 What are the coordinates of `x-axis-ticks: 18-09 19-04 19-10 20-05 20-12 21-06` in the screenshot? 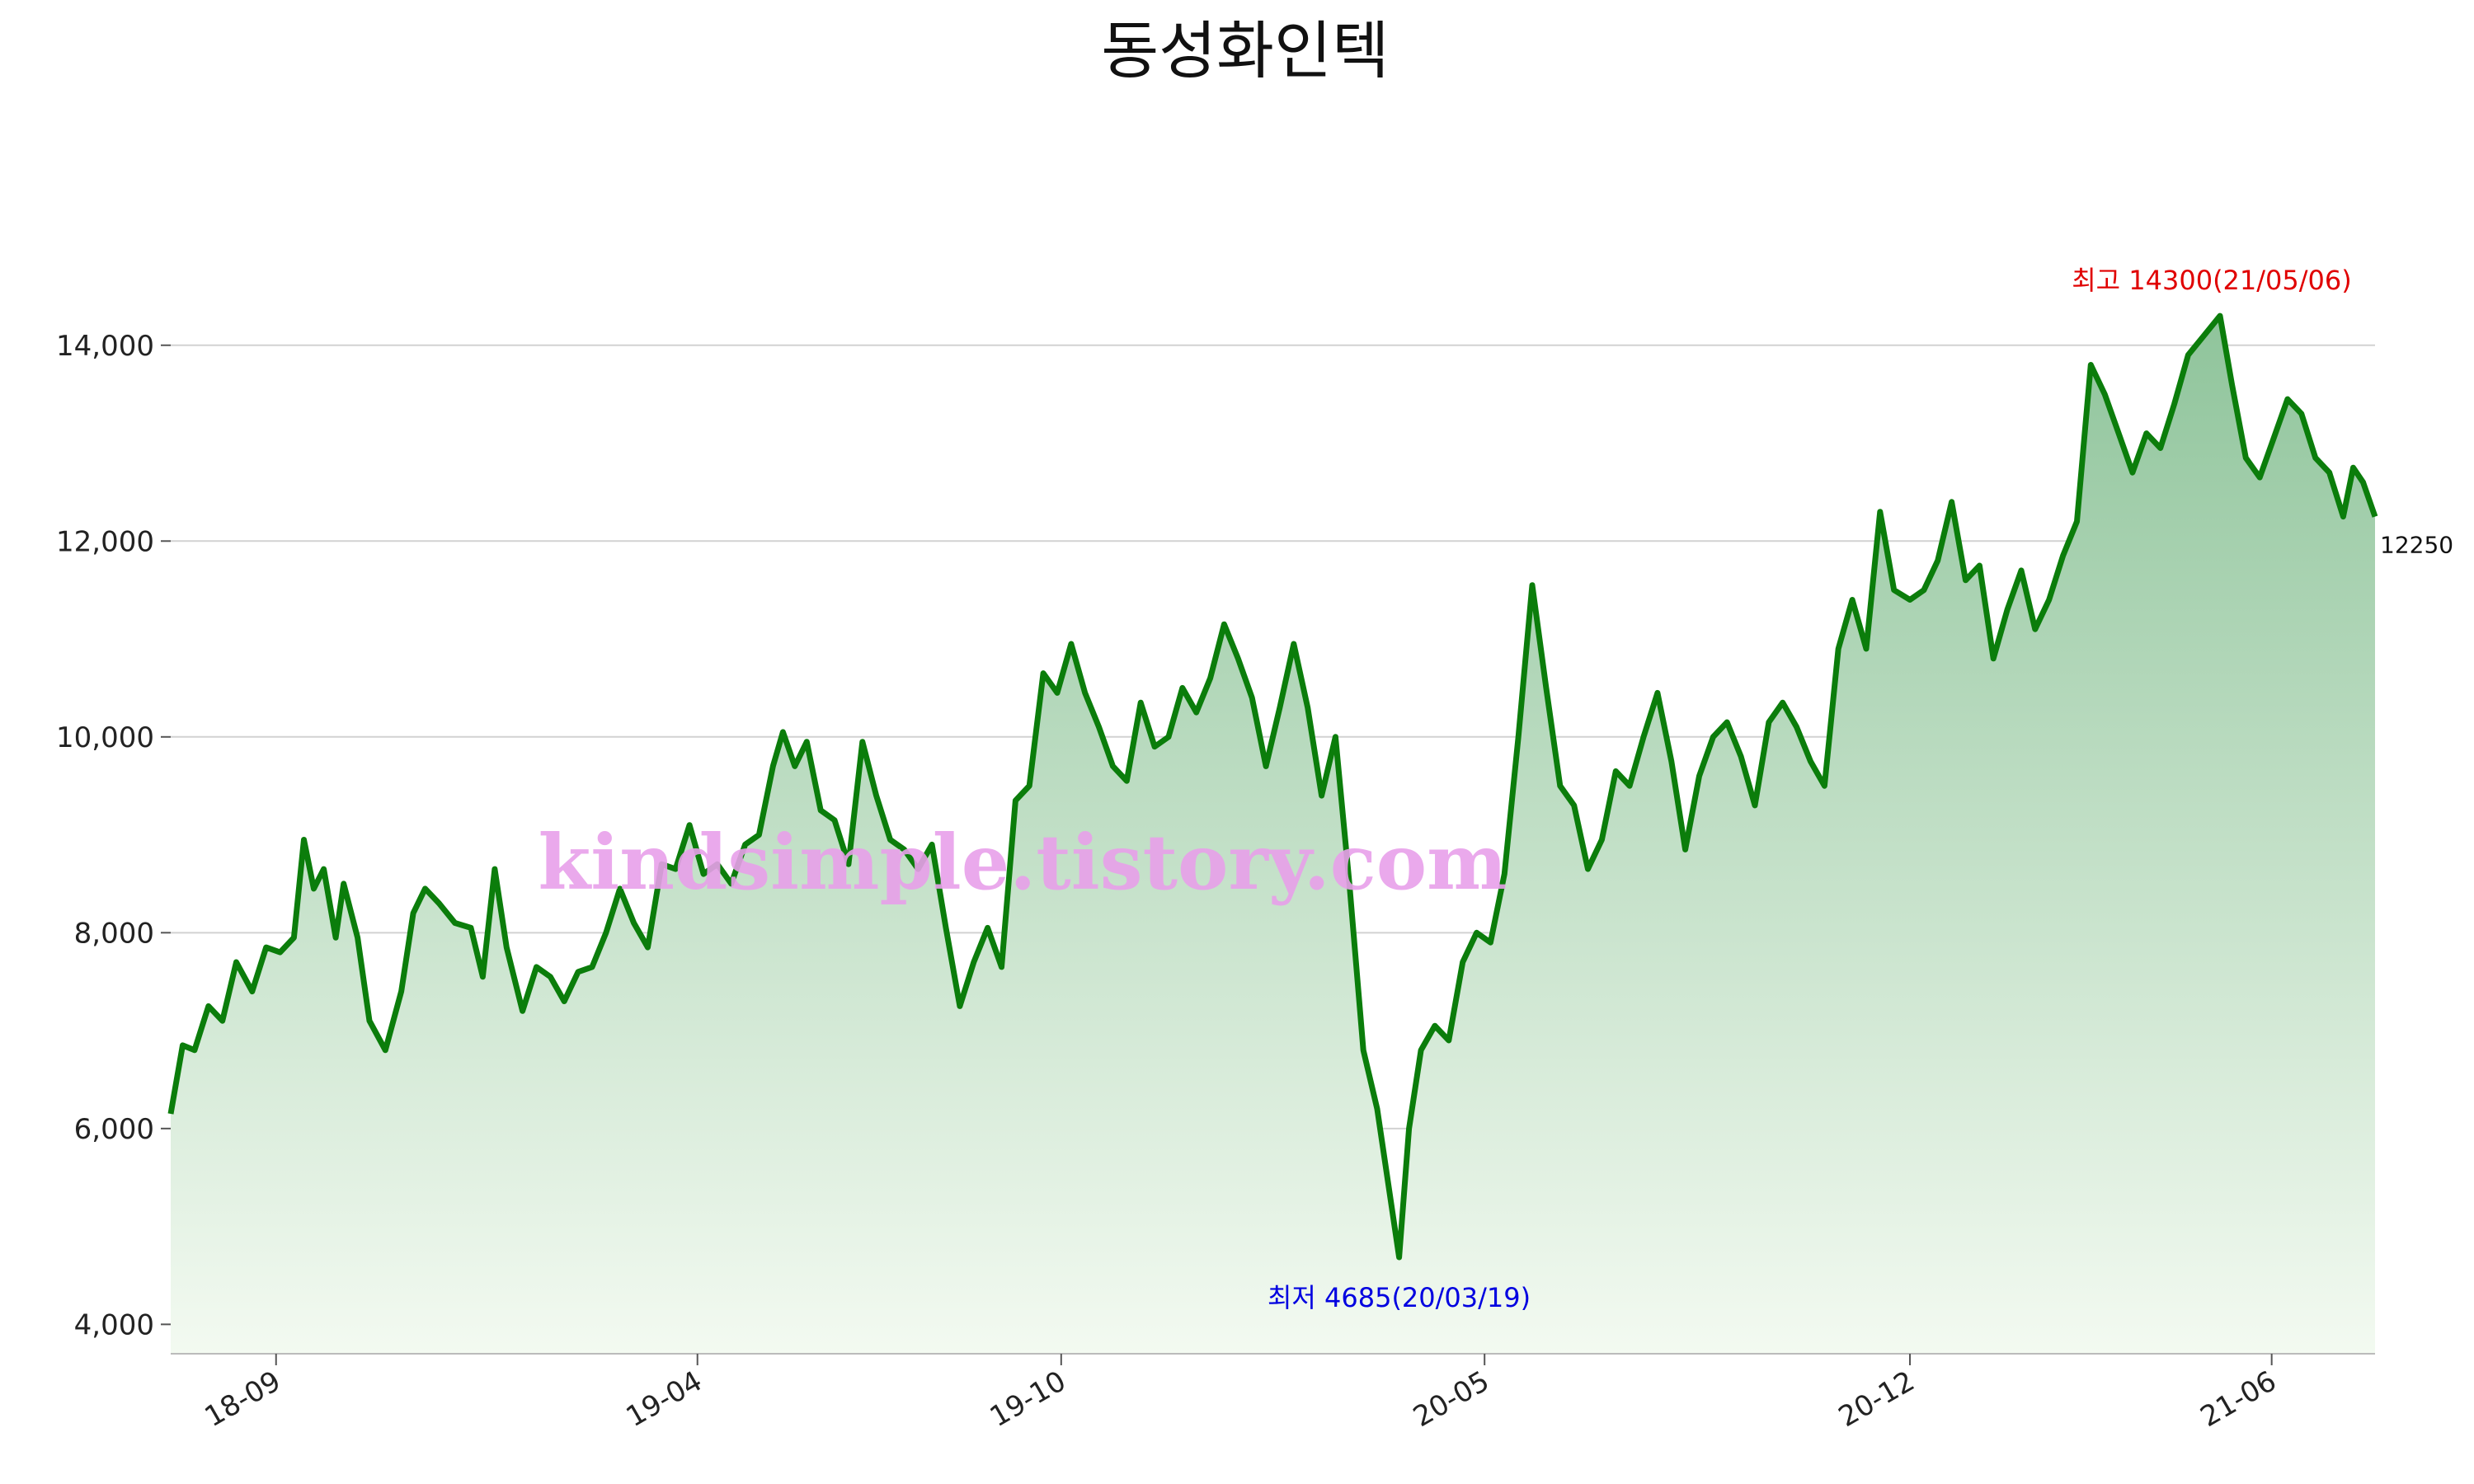 It's located at (1241, 1394).